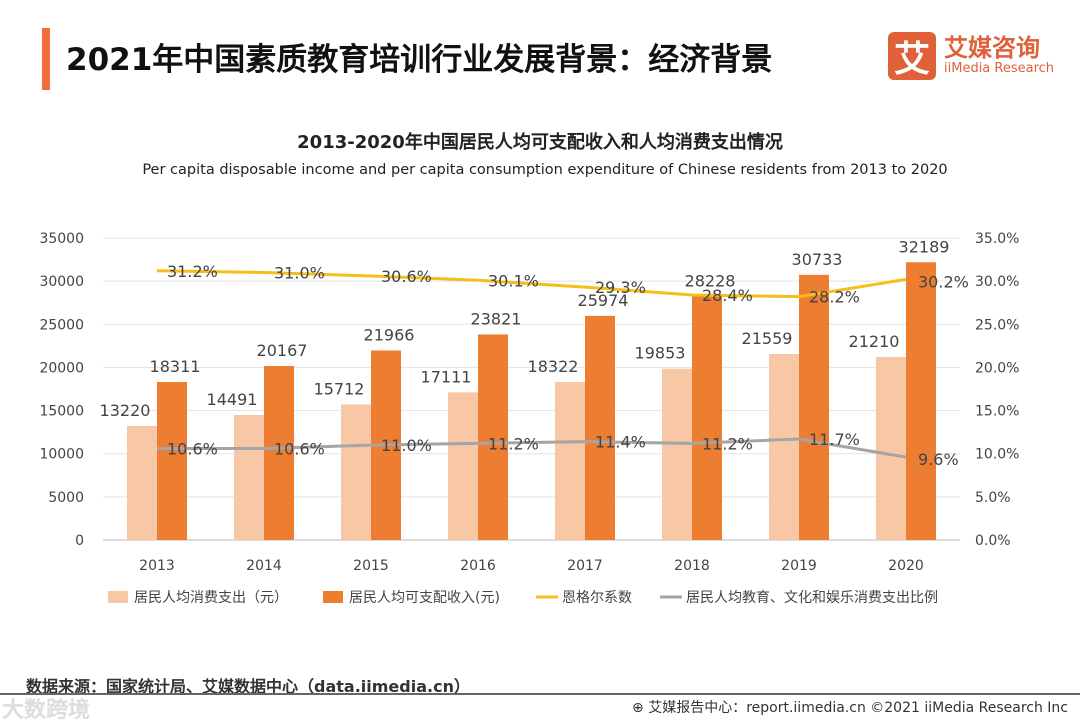  What do you see at coordinates (906, 566) in the screenshot?
I see `x-tick-label: 2020` at bounding box center [906, 566].